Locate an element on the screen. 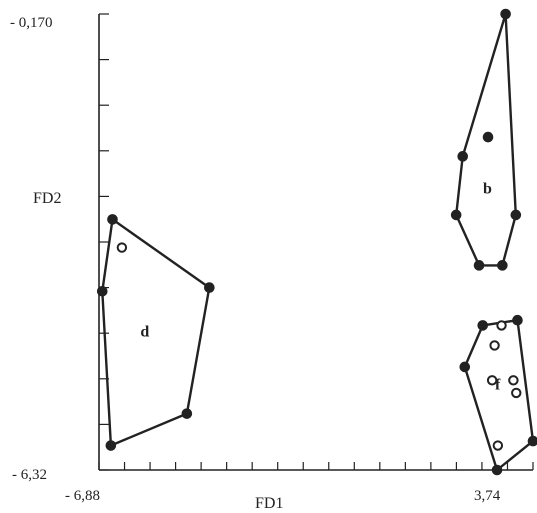  hull-d is located at coordinates (156, 332).